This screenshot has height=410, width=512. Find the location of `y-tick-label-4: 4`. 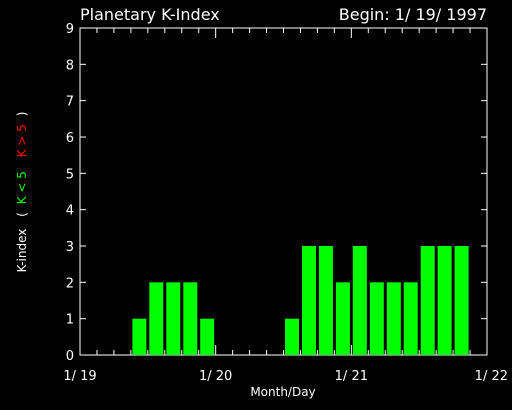

y-tick-label-4: 4 is located at coordinates (70, 211).